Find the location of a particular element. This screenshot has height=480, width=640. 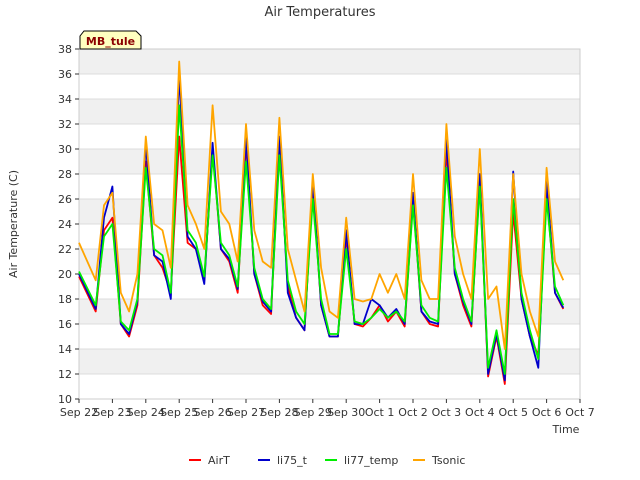

x-axis-label: Time is located at coordinates (566, 429).